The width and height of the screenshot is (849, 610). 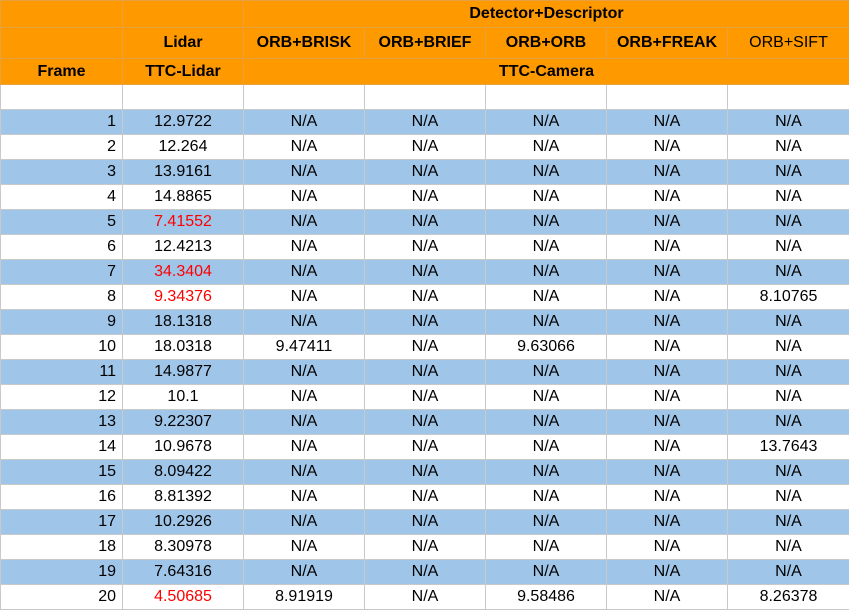 What do you see at coordinates (425, 14) in the screenshot?
I see `header-row-group: Detector+Descriptor` at bounding box center [425, 14].